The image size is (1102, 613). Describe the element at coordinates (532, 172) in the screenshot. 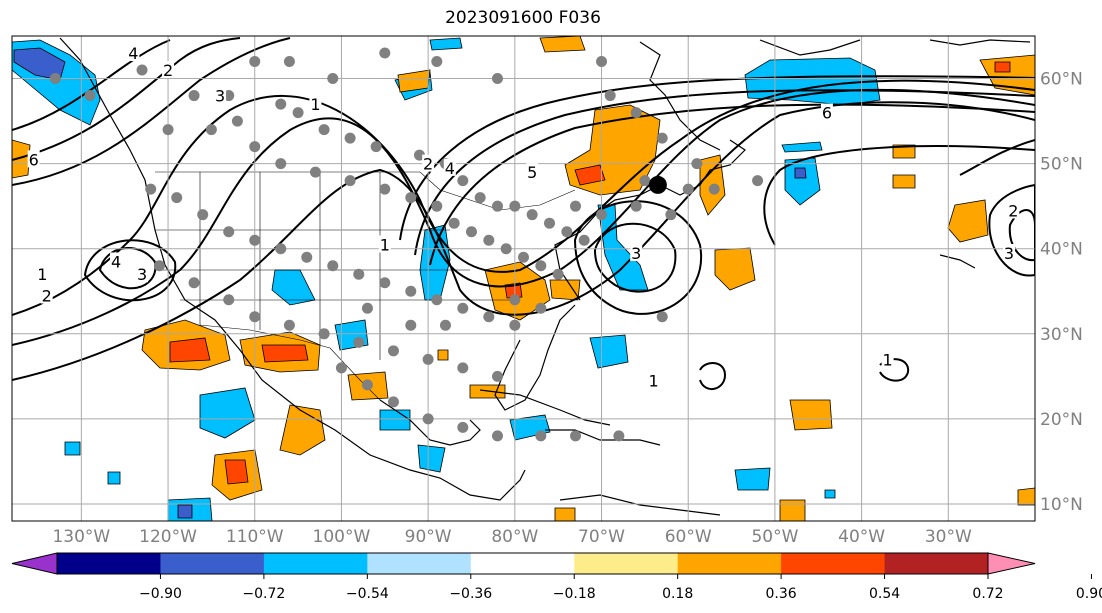

I see `contour-label: 5` at that location.